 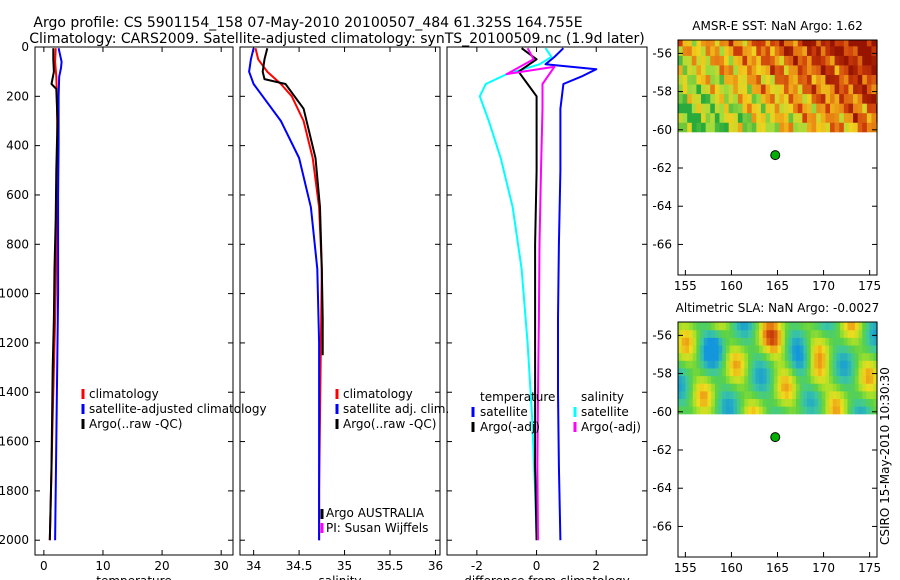 What do you see at coordinates (14, 442) in the screenshot?
I see `depth-tick-label: 1600` at bounding box center [14, 442].